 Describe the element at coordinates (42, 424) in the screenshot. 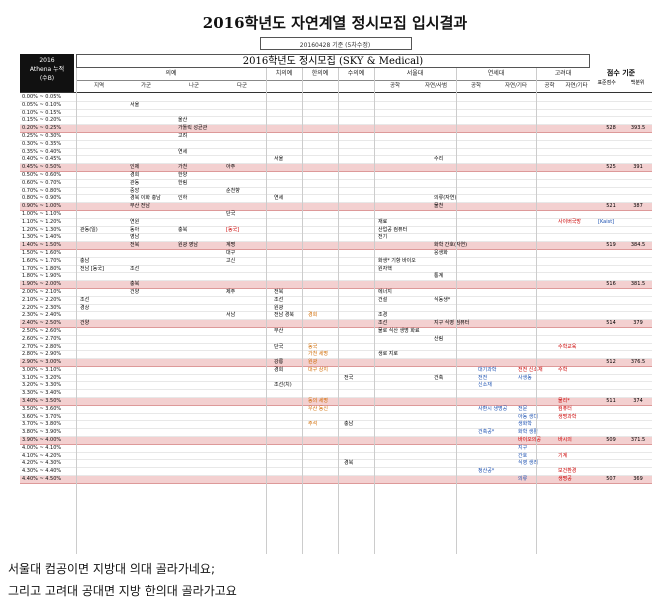

I see `percentile-range: 3.70% ~ 3.80%` at that location.